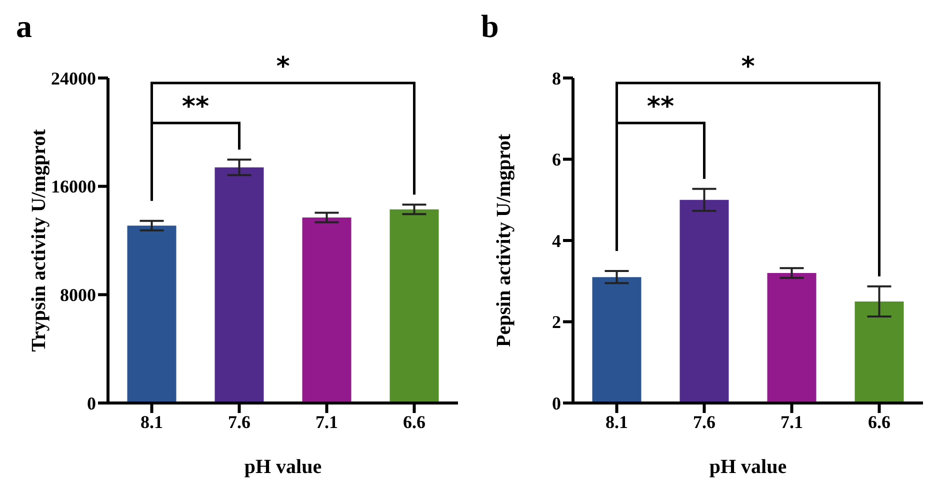 Image resolution: width=945 pixels, height=490 pixels. What do you see at coordinates (556, 160) in the screenshot?
I see `y-tick-label: 6` at bounding box center [556, 160].